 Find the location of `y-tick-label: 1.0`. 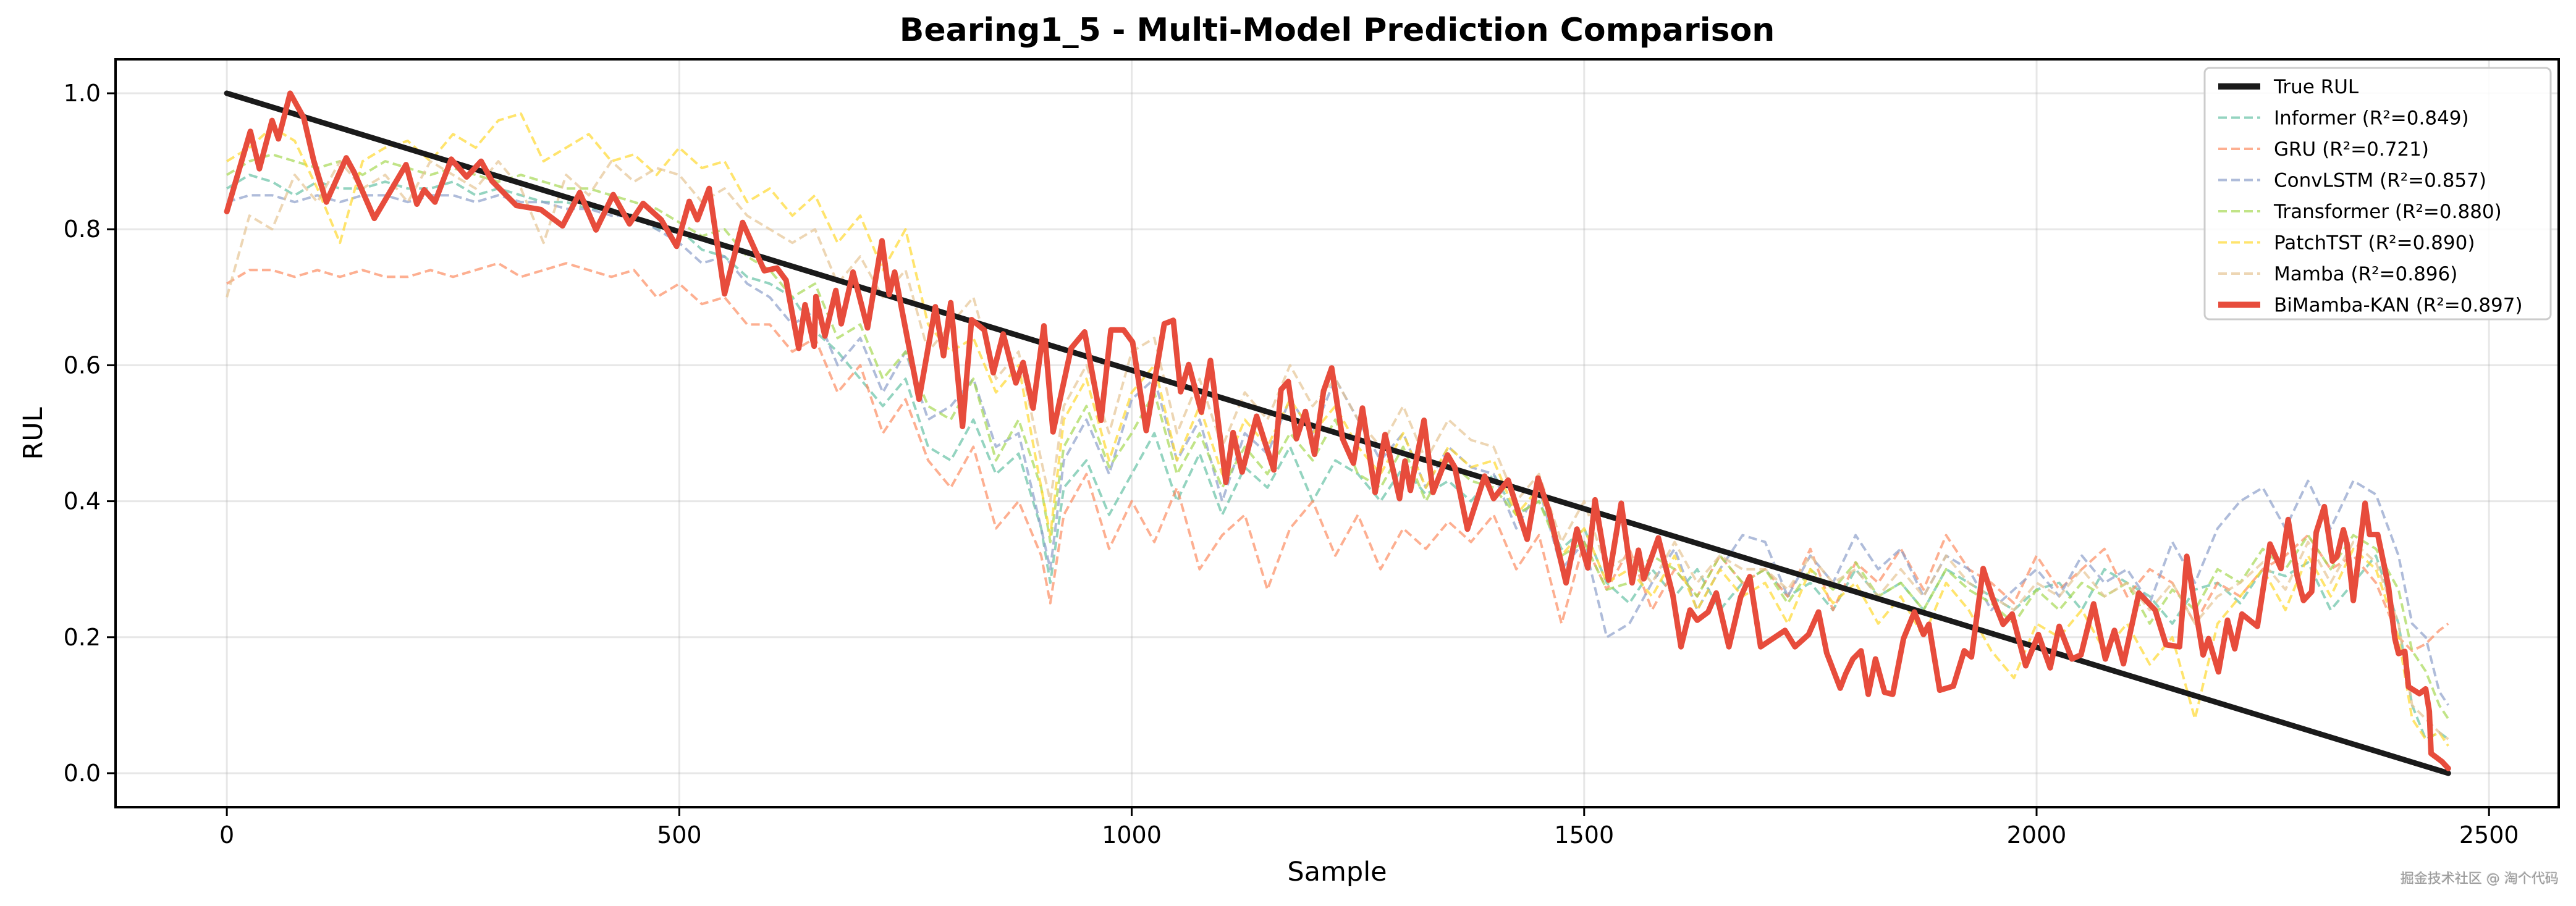

y-tick-label: 1.0 is located at coordinates (82, 93).